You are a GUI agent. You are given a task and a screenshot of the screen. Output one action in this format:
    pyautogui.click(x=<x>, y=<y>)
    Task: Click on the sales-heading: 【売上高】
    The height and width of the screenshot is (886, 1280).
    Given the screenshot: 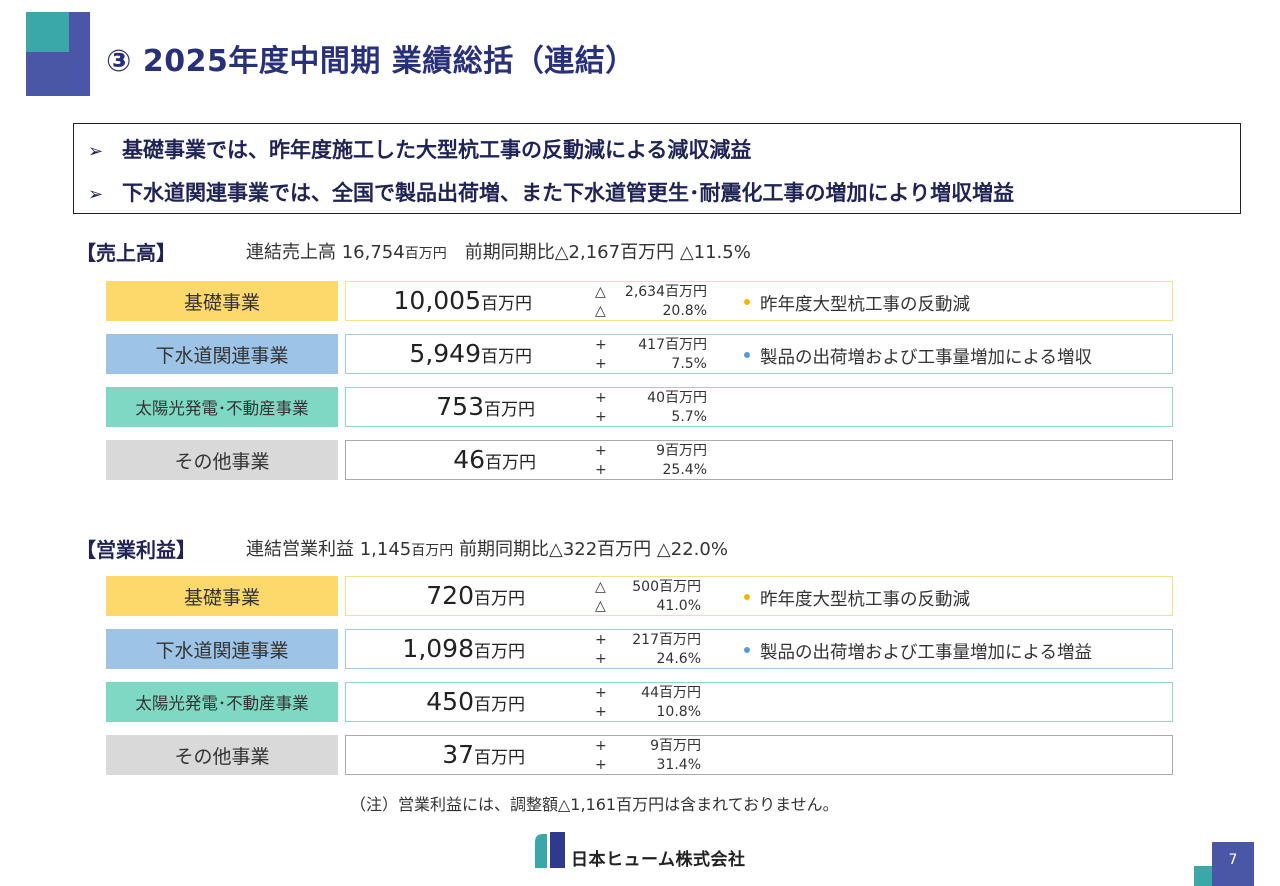 What is the action you would take?
    pyautogui.click(x=126, y=253)
    